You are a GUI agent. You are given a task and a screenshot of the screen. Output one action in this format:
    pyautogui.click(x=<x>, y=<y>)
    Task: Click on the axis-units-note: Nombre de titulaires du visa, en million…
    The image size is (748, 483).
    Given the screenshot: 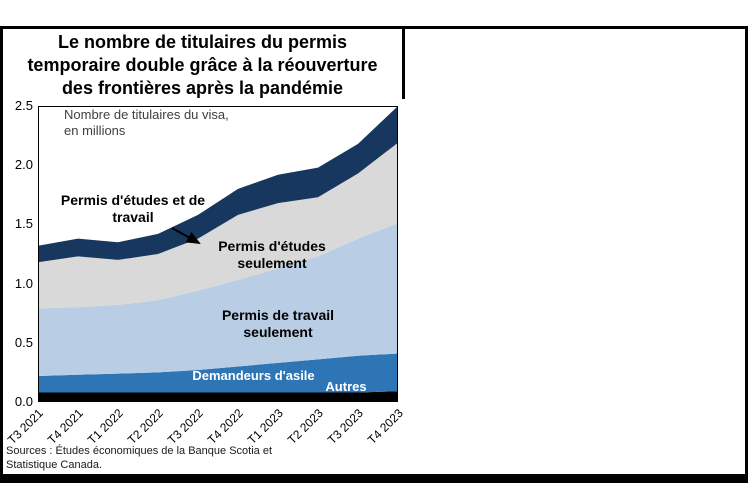 What is the action you would take?
    pyautogui.click(x=174, y=123)
    